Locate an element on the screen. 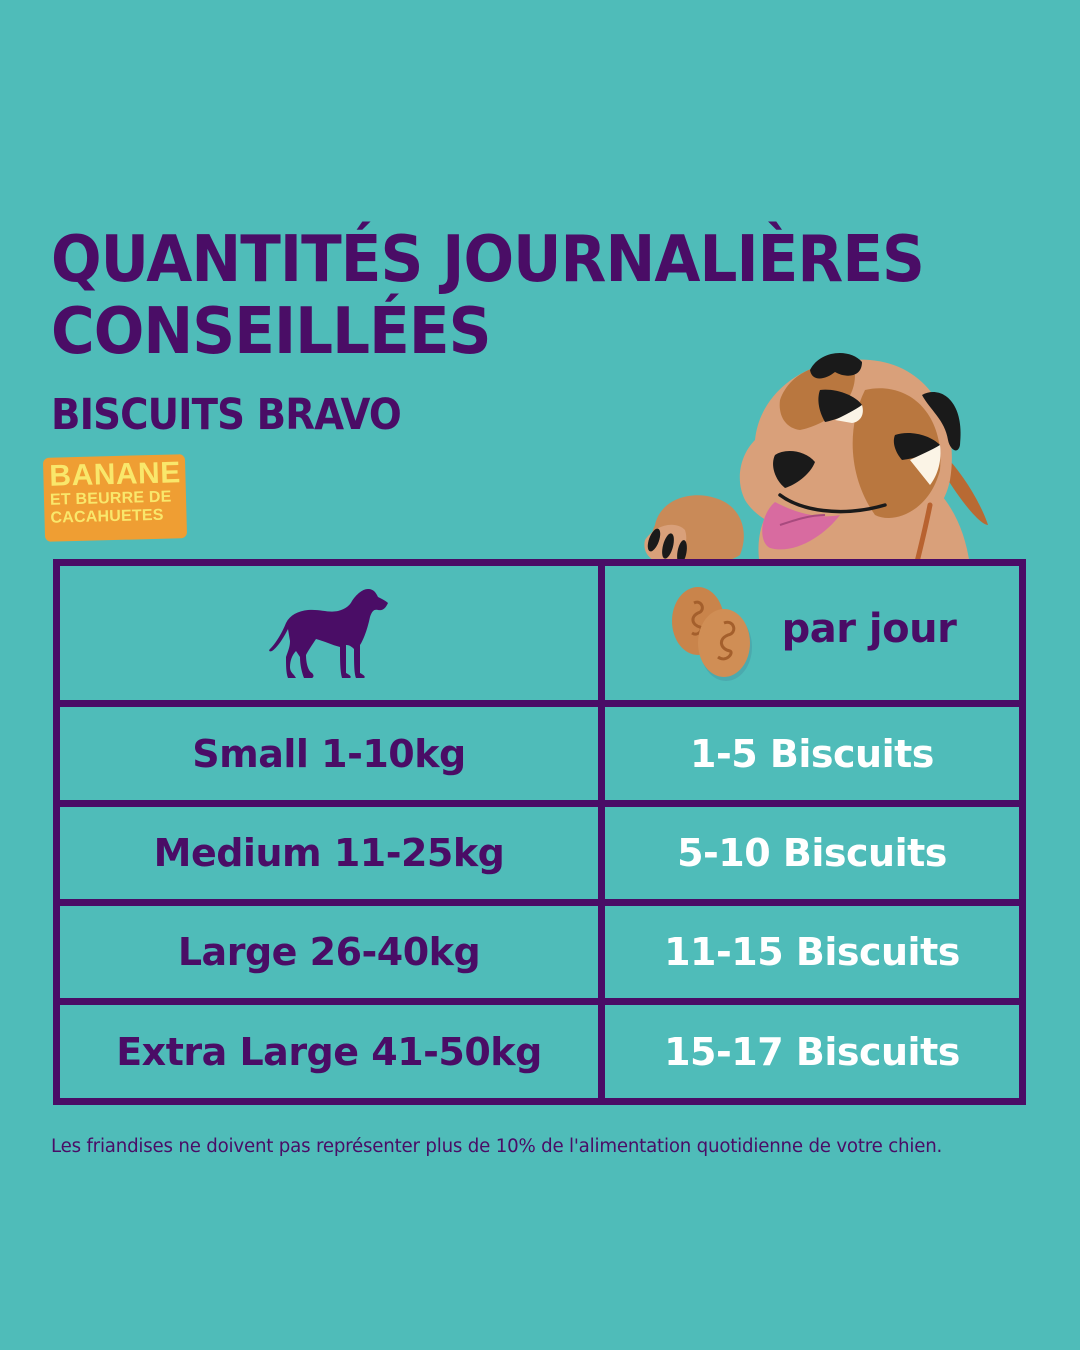  header-cell-per-day: par jour is located at coordinates (812, 633).